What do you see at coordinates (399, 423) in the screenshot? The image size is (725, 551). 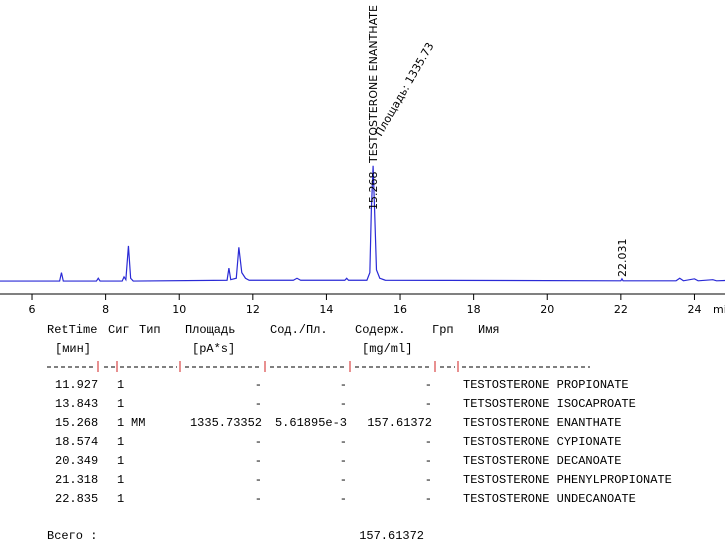 I see `table-cell: 157.61372` at bounding box center [399, 423].